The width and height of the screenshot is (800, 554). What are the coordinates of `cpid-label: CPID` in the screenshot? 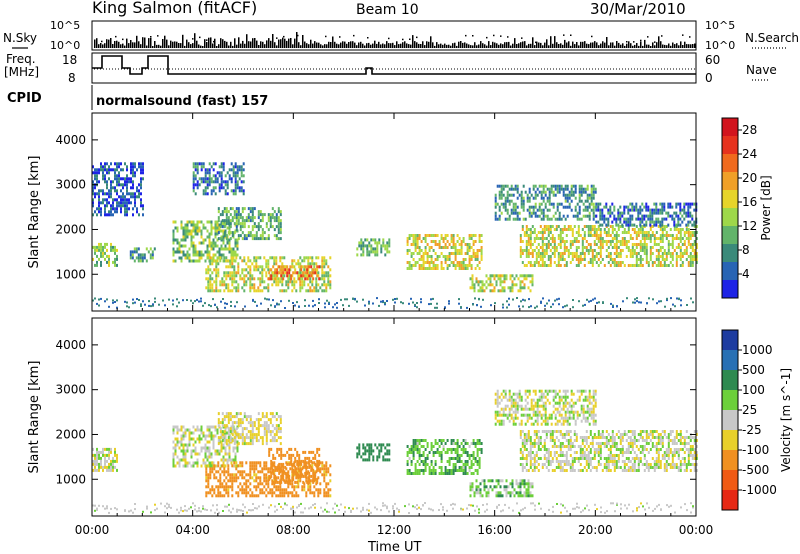 It's located at (24, 98).